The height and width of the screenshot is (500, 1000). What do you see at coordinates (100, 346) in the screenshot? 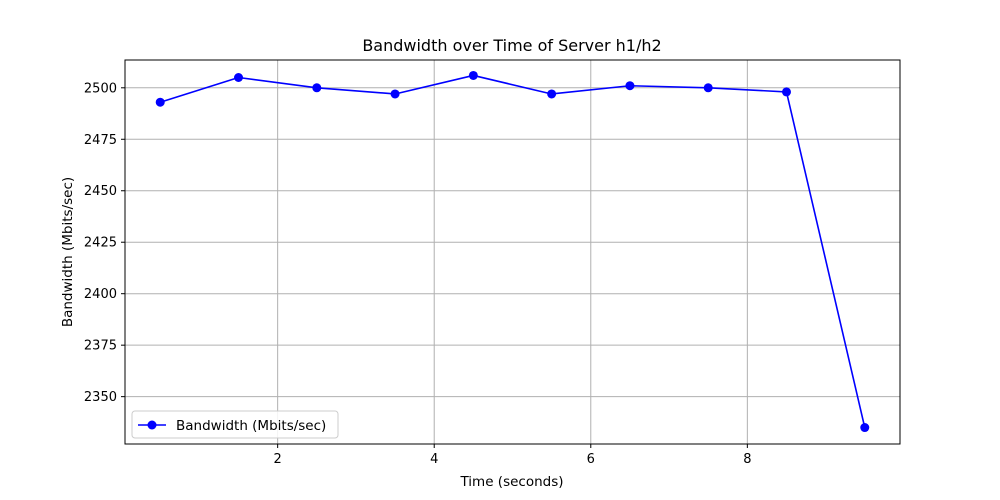
I see `y-tick-label: 2375` at bounding box center [100, 346].